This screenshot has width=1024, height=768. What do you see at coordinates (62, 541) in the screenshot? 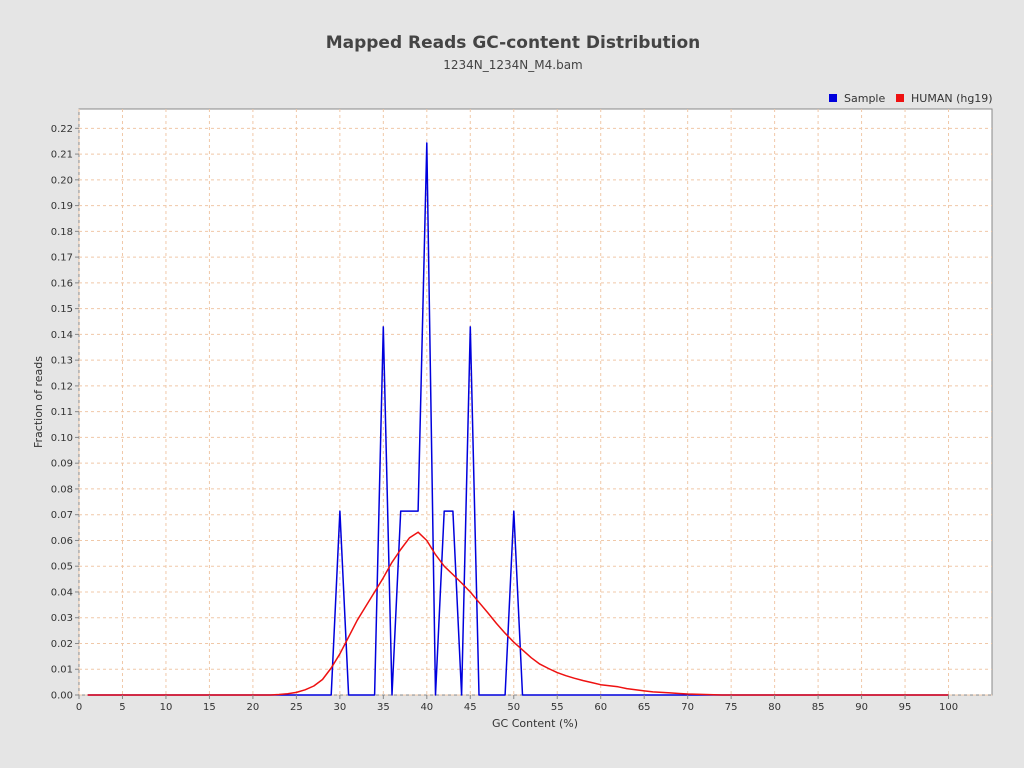
I see `y-tick-label: 0.06` at bounding box center [62, 541].